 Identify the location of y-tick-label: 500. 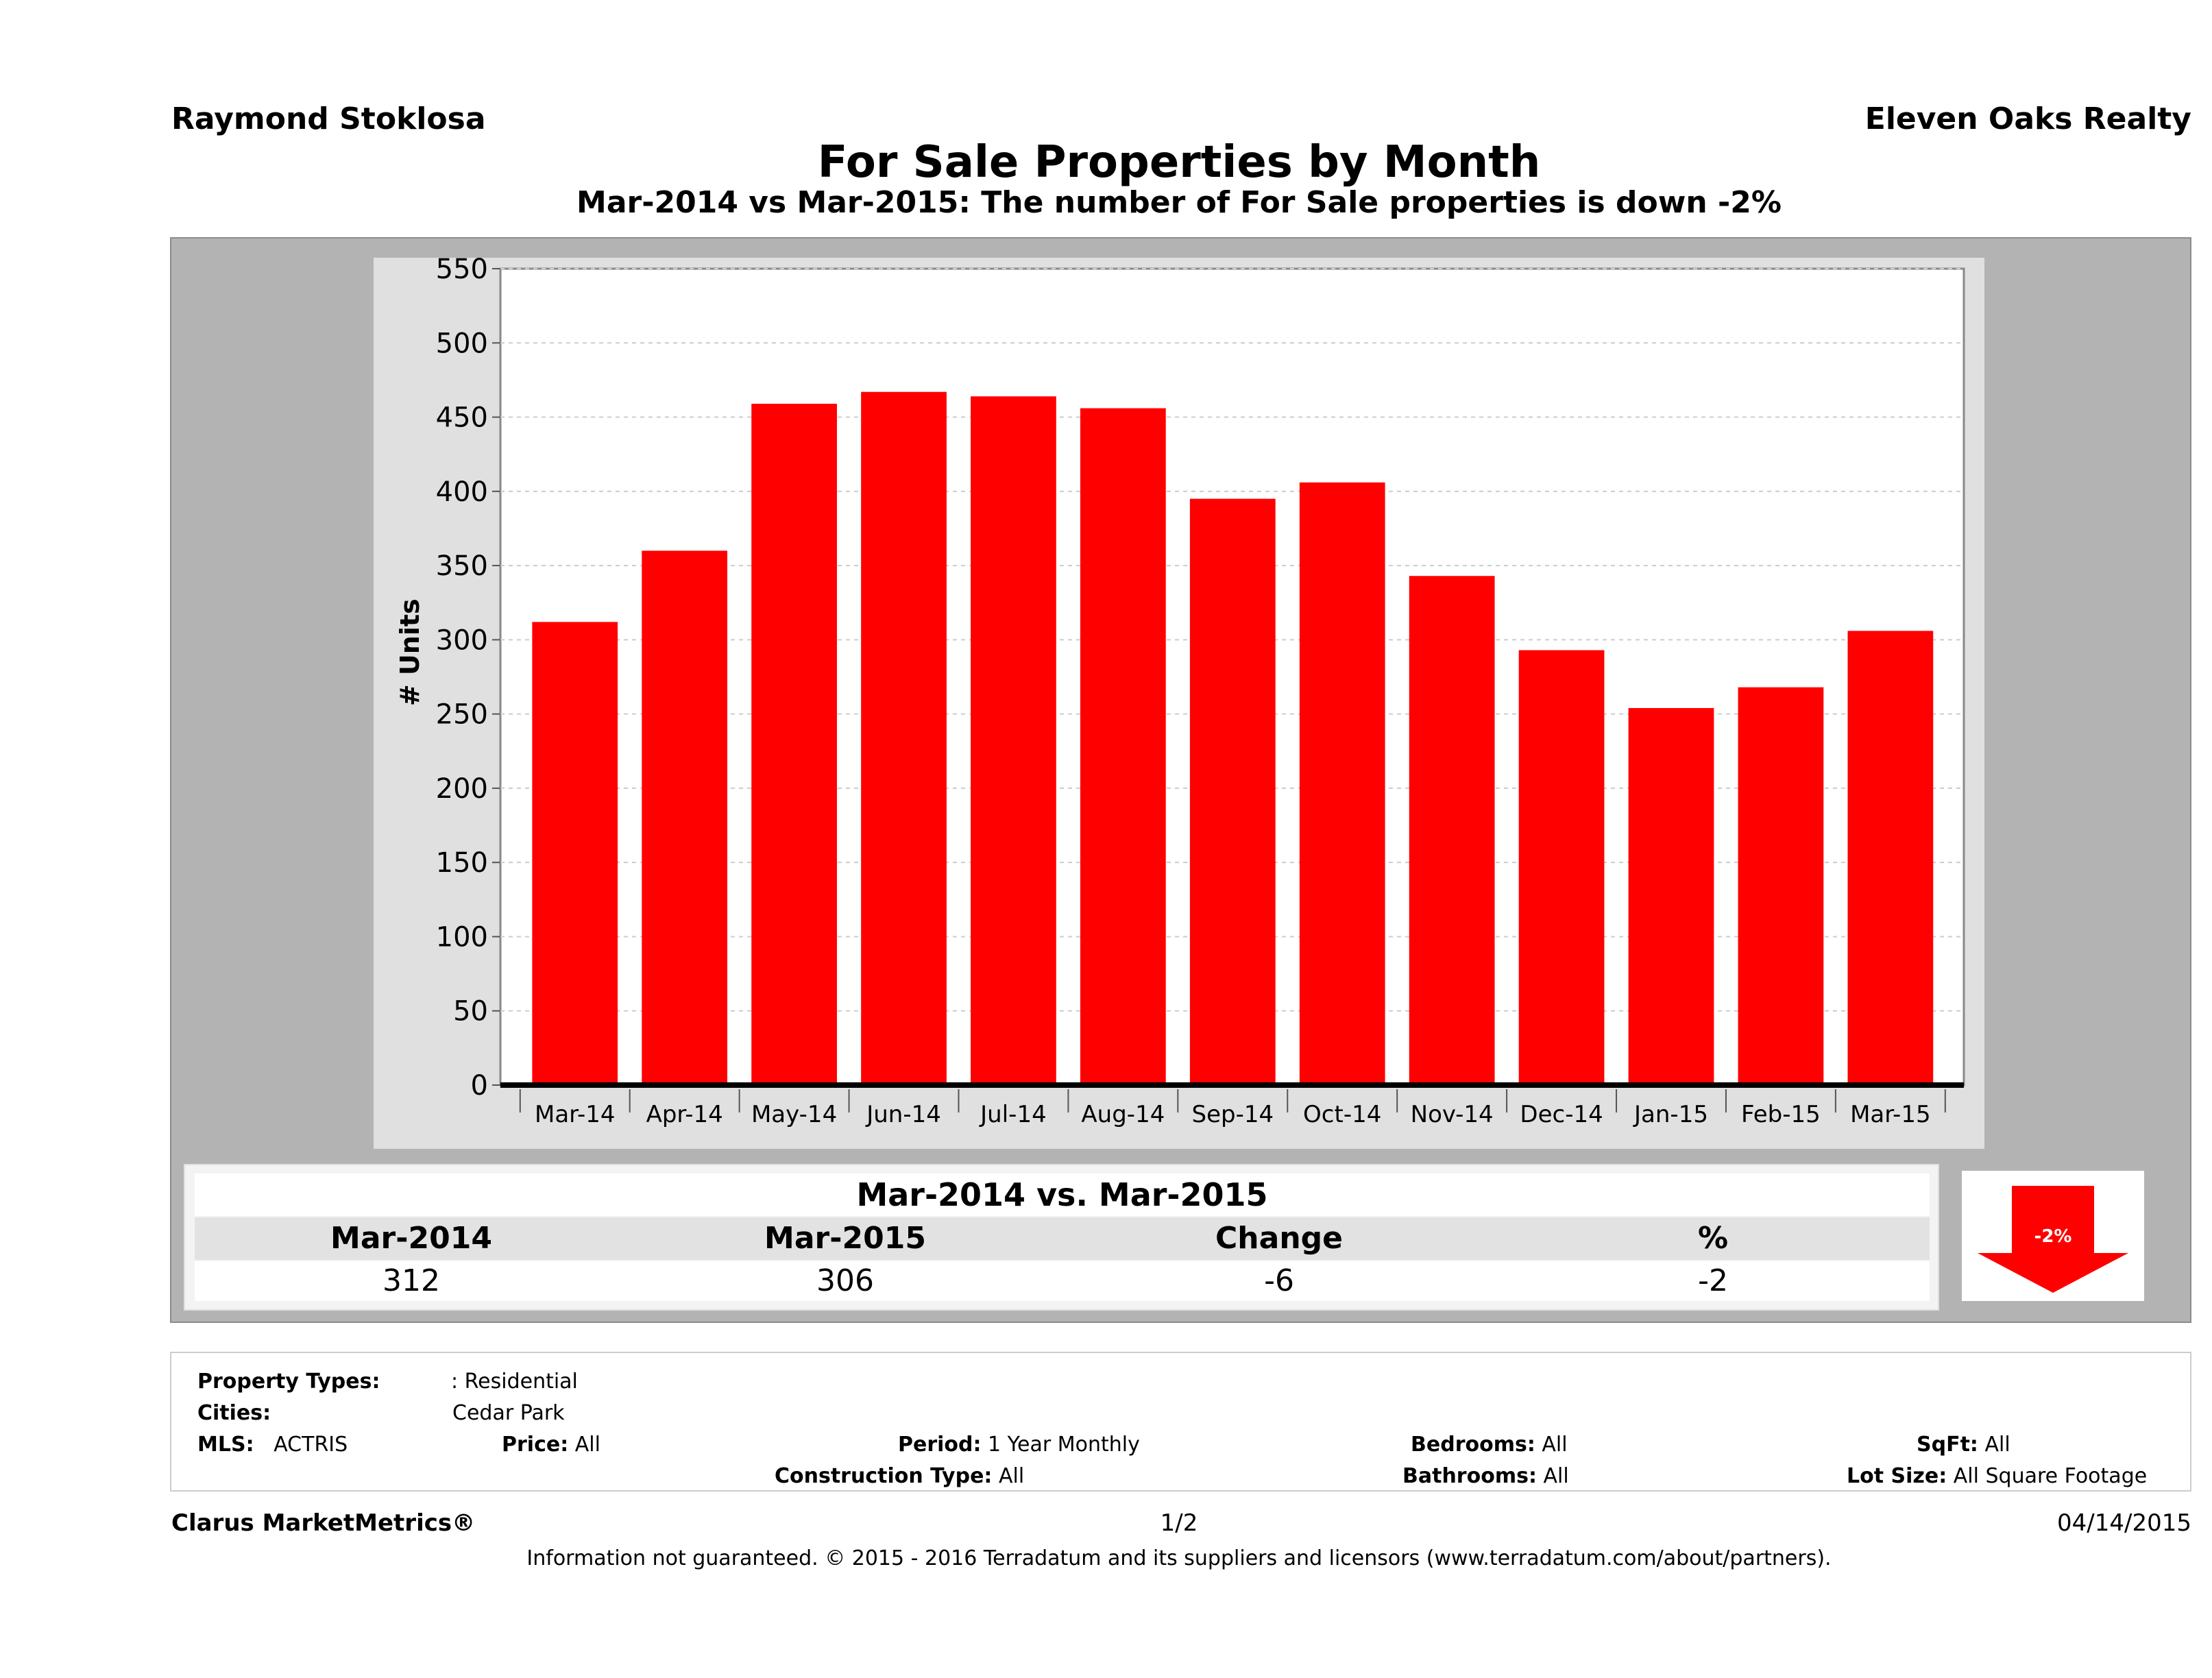
(462, 343).